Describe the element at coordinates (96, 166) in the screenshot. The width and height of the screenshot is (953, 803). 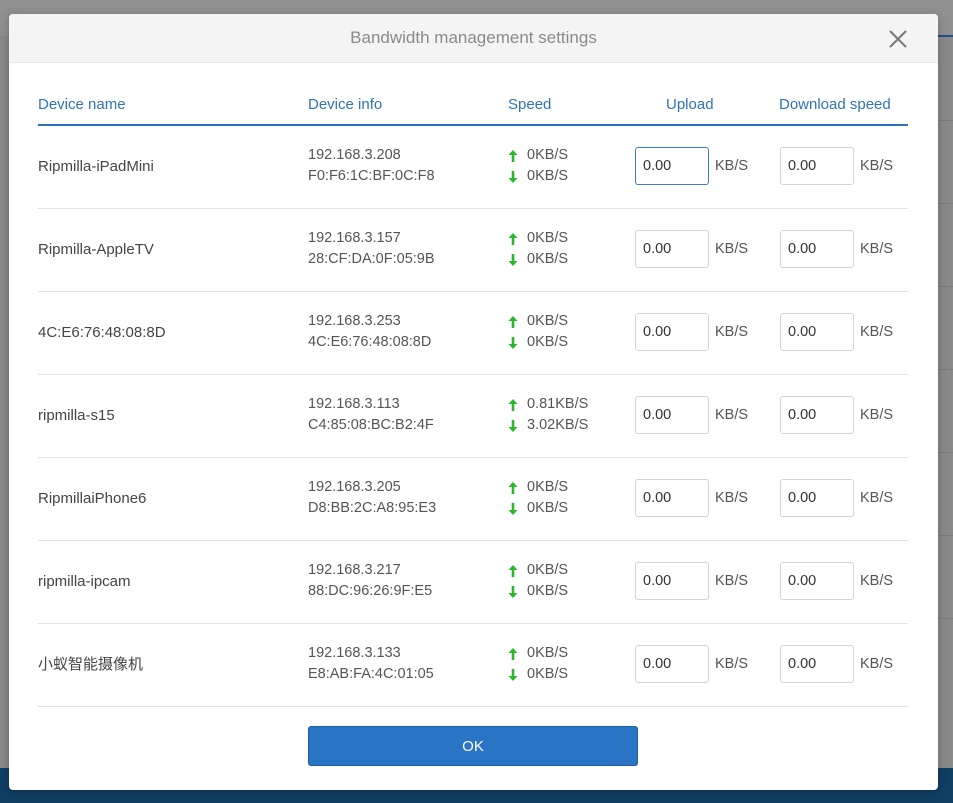
I see `device-name: Ripmilla-iPadMini` at that location.